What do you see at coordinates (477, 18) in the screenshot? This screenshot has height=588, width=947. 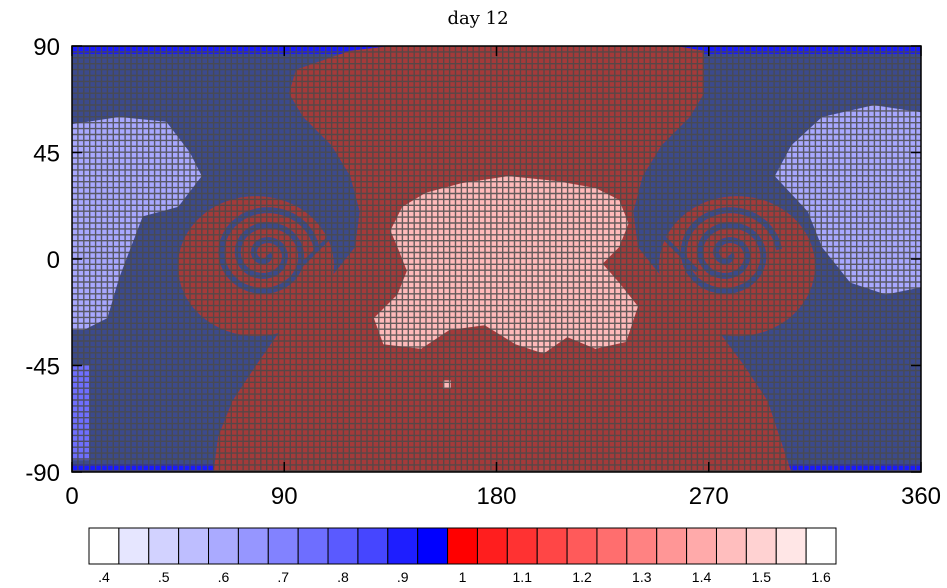 I see `chart-title: day 12` at bounding box center [477, 18].